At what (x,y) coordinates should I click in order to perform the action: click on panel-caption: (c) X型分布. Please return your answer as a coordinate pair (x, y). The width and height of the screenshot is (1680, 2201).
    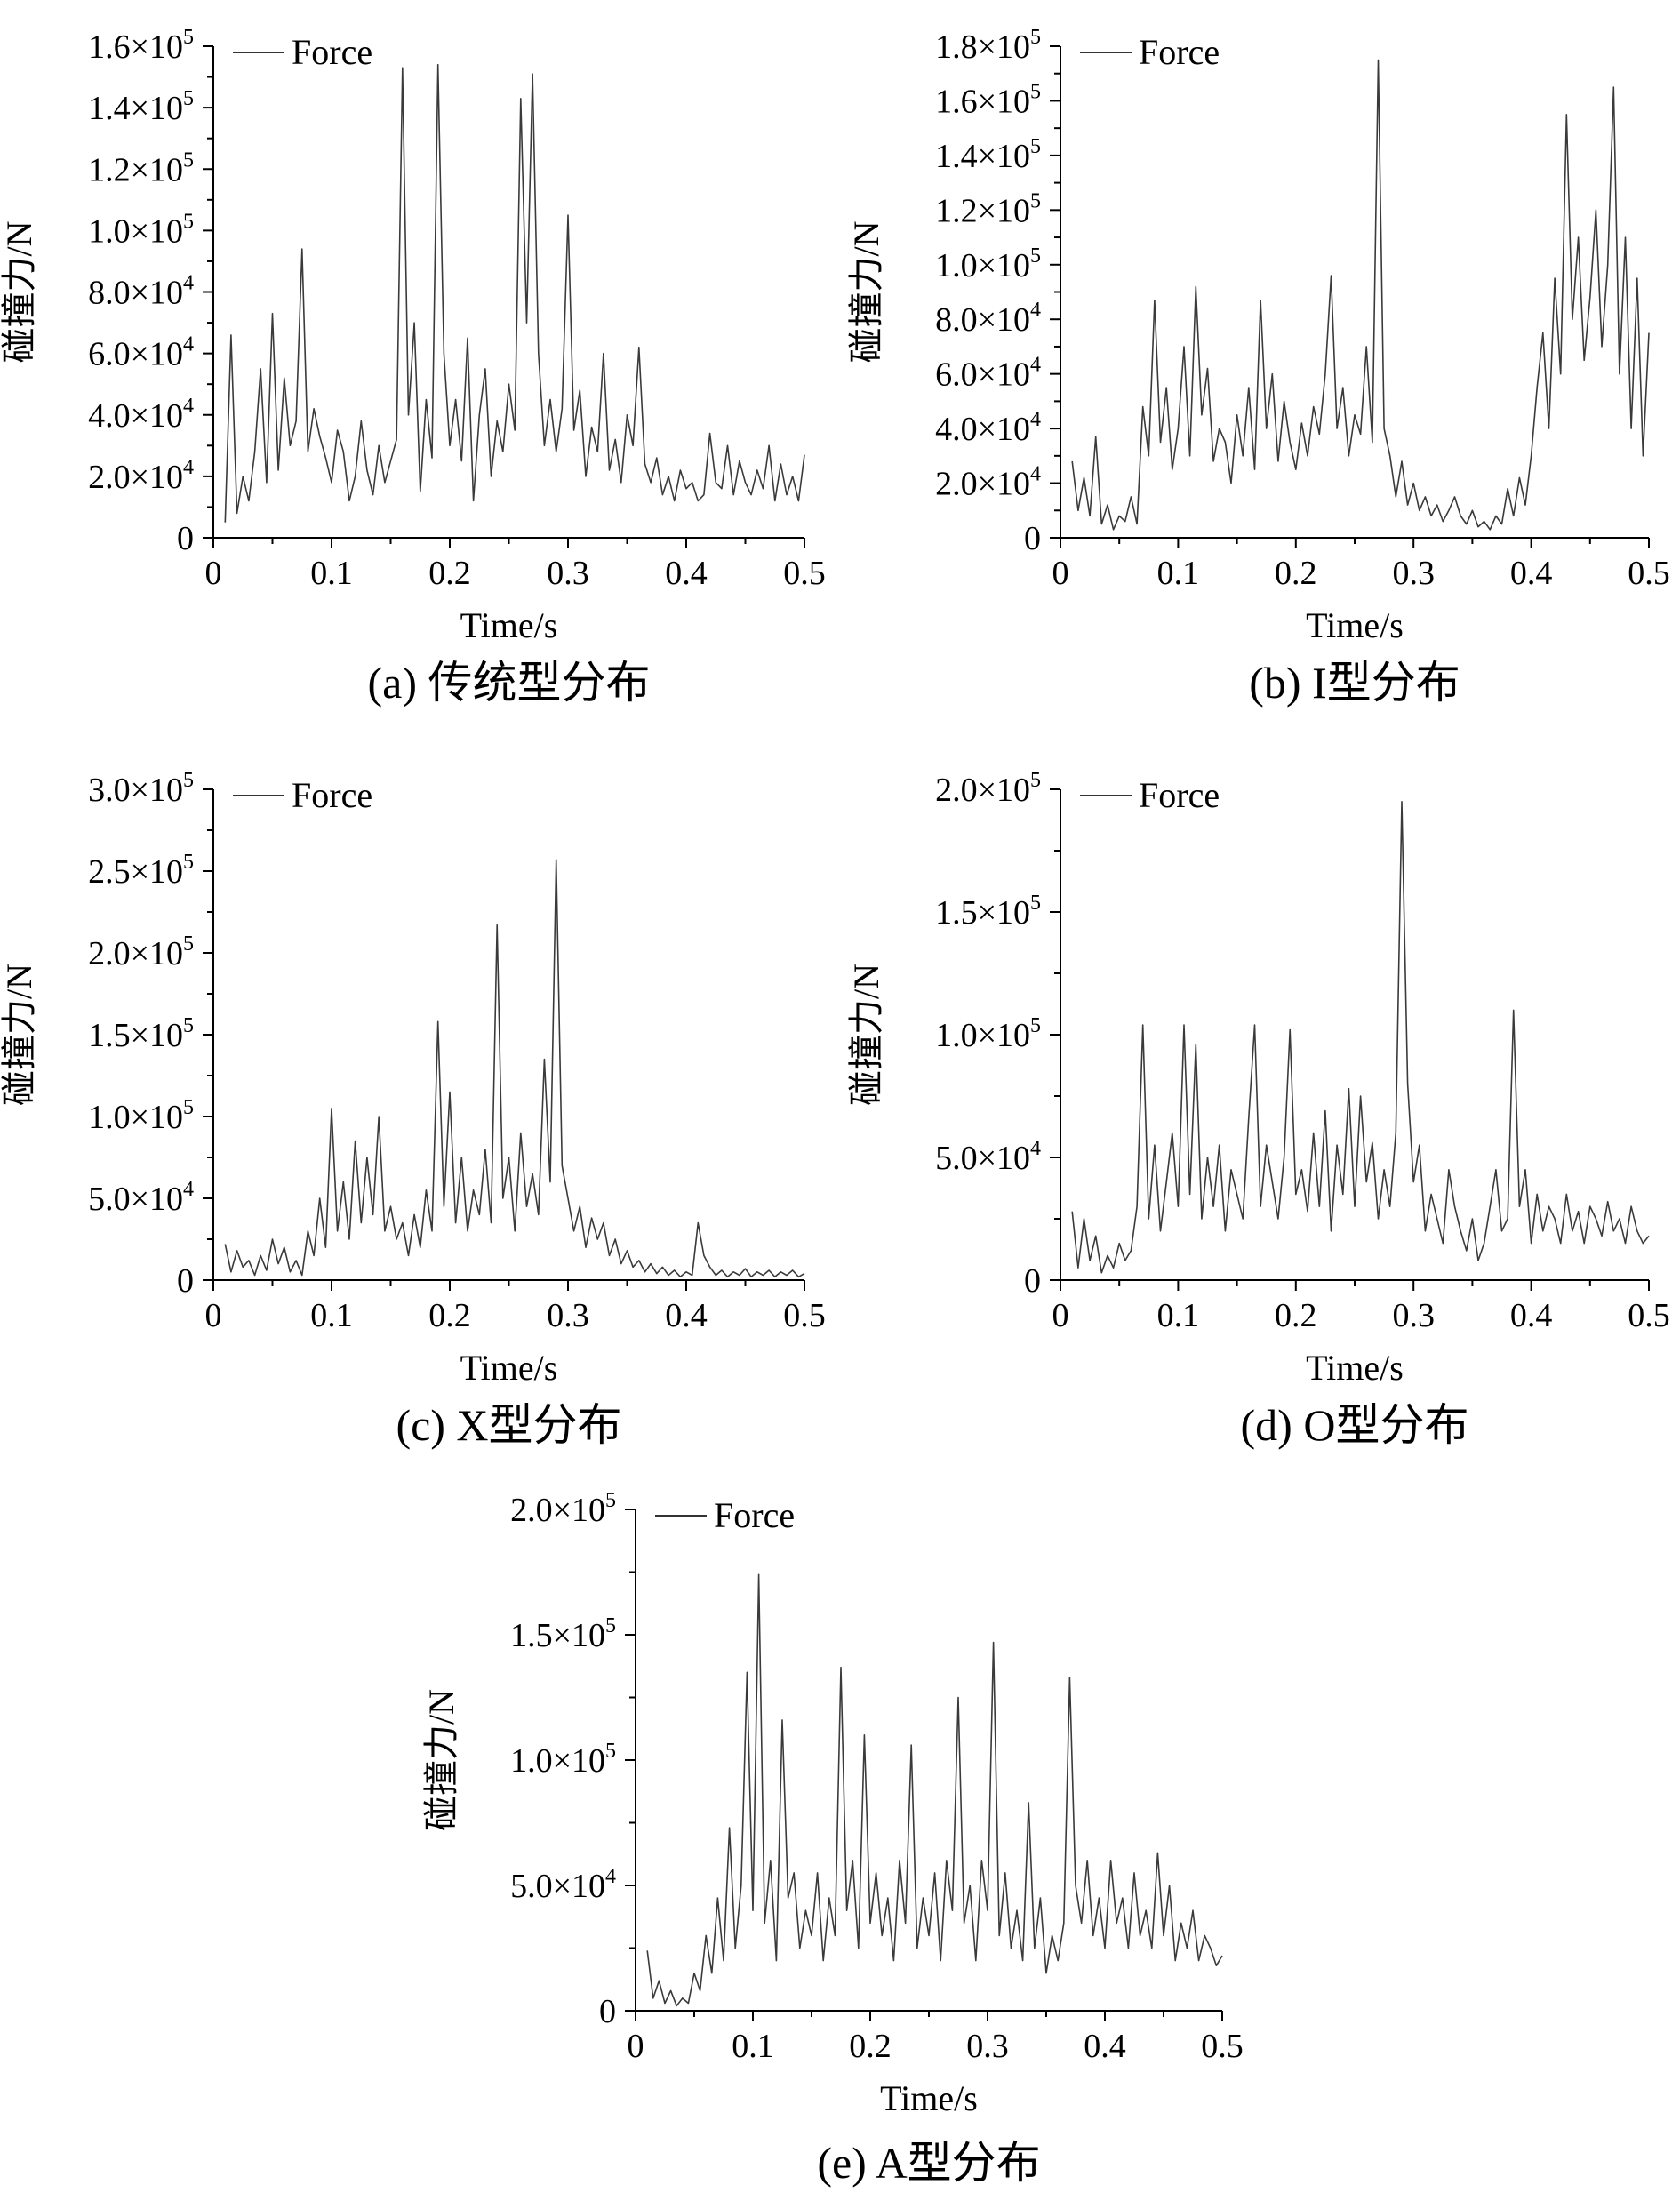
    Looking at the image, I should click on (508, 1425).